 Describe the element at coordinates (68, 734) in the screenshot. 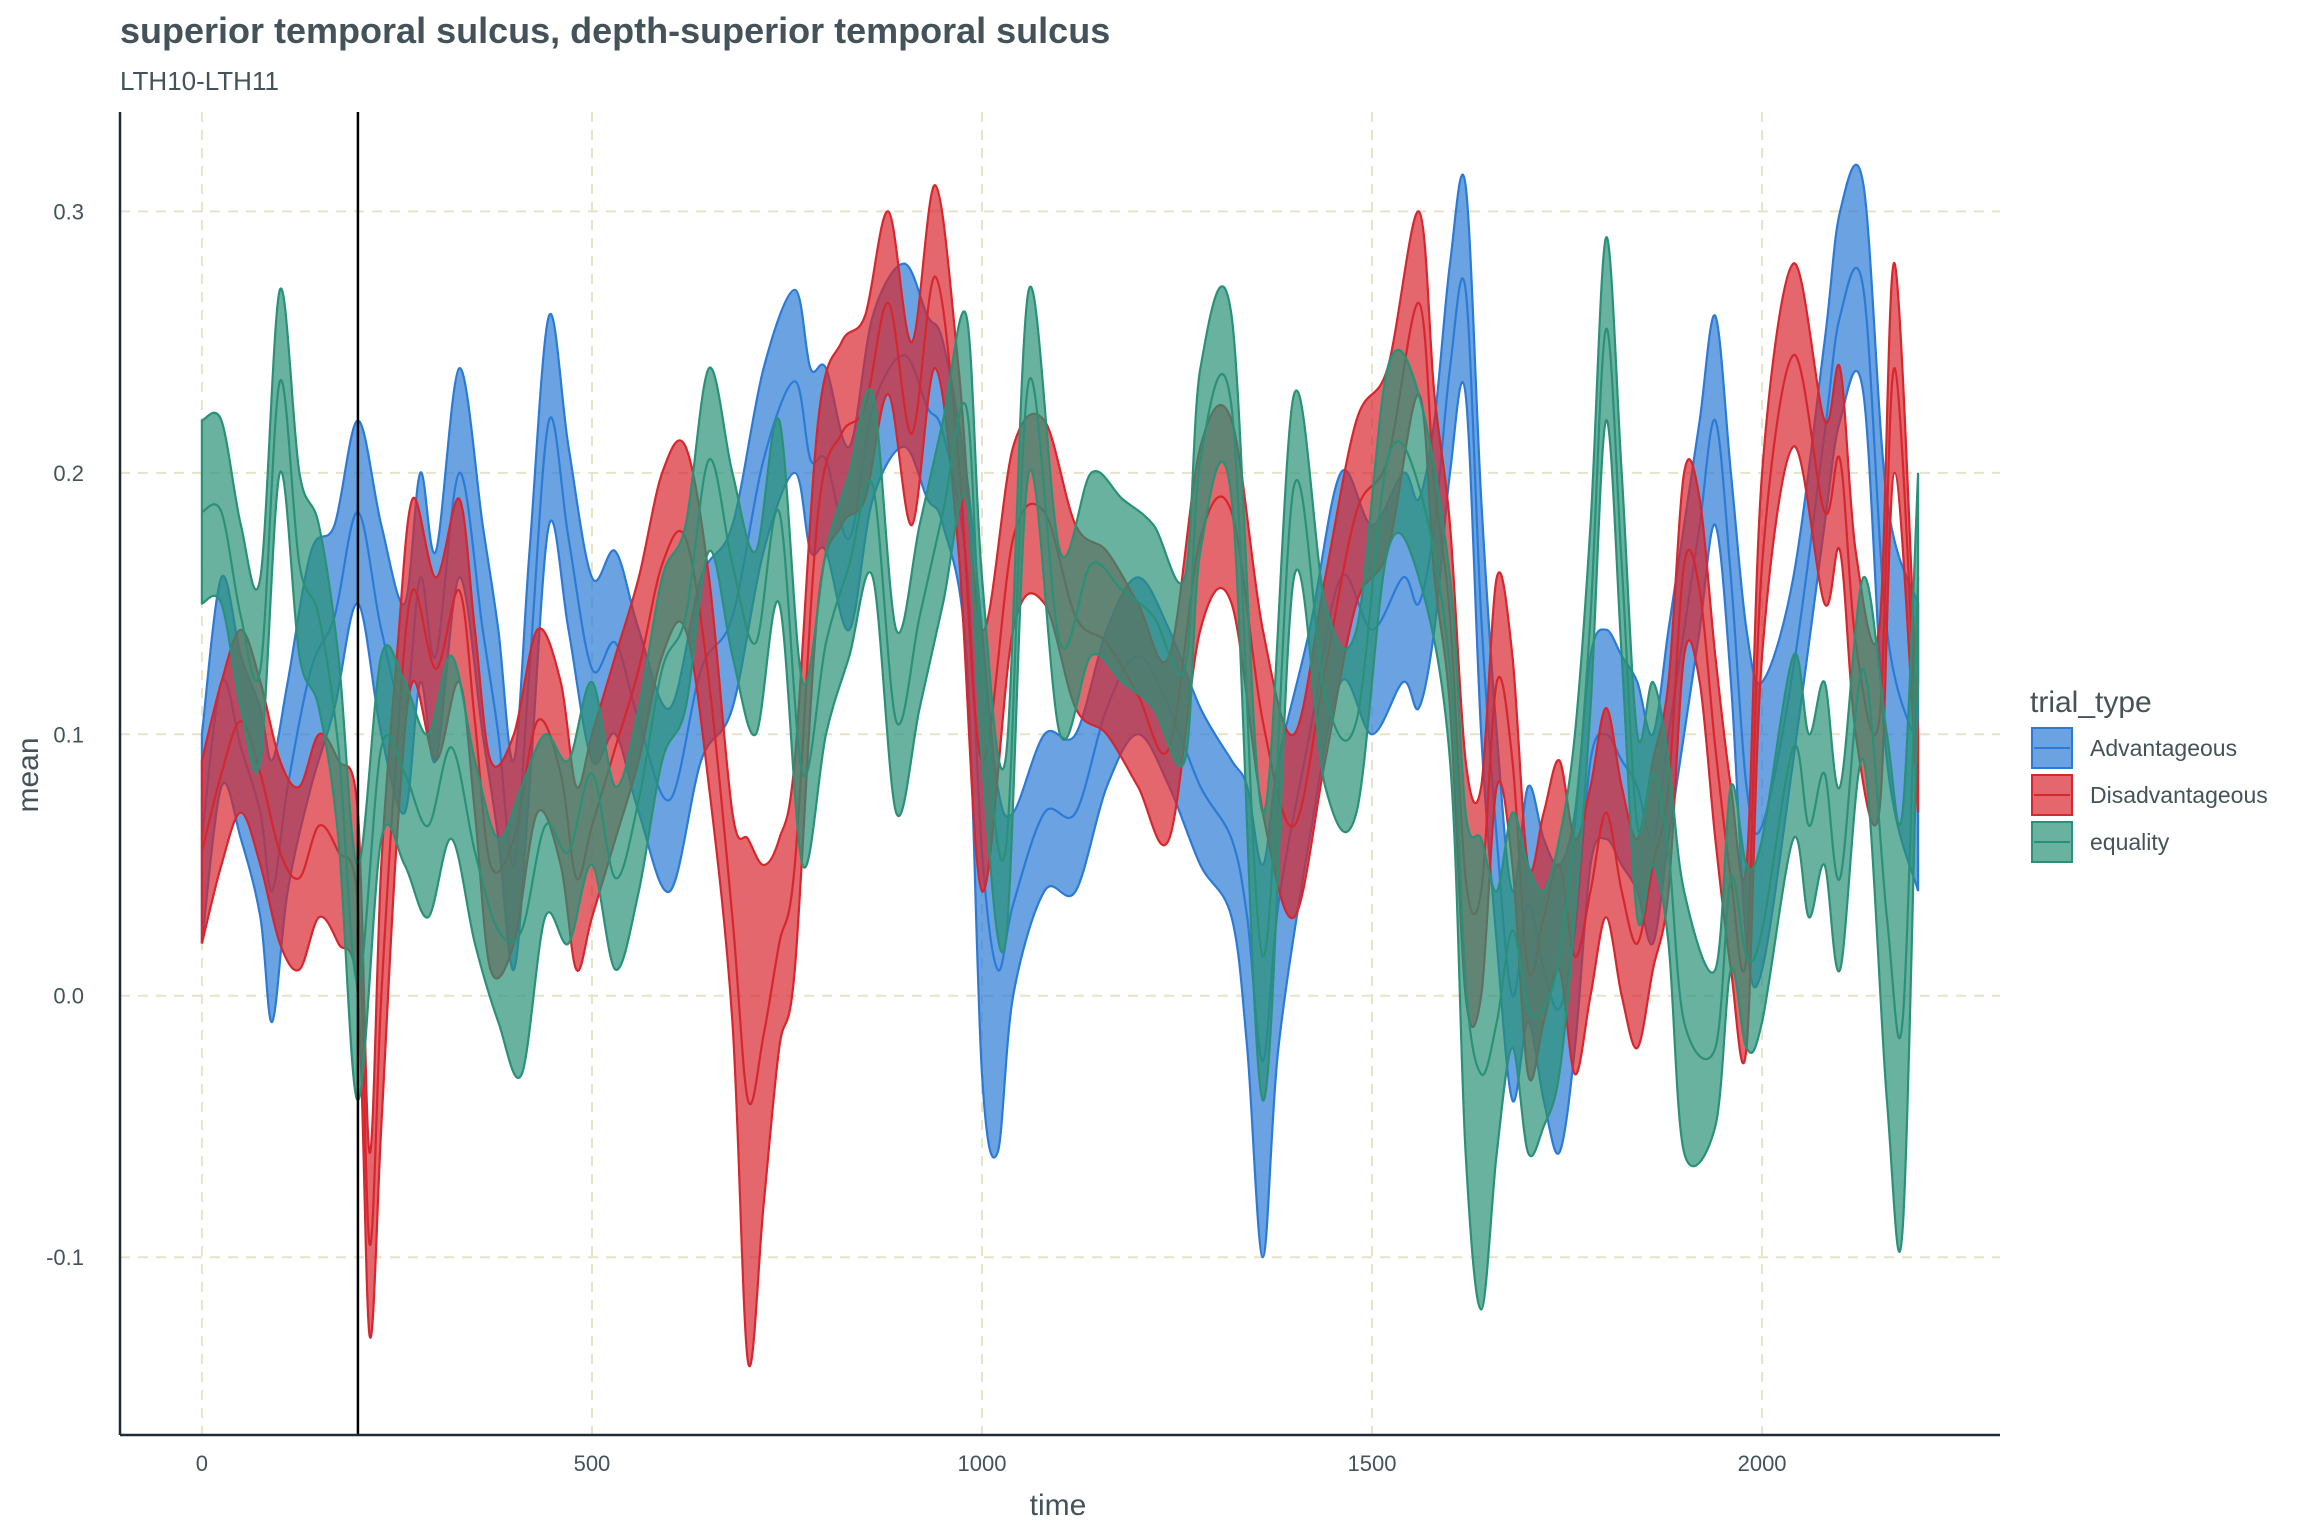

I see `y-tick-label: 0.1` at that location.